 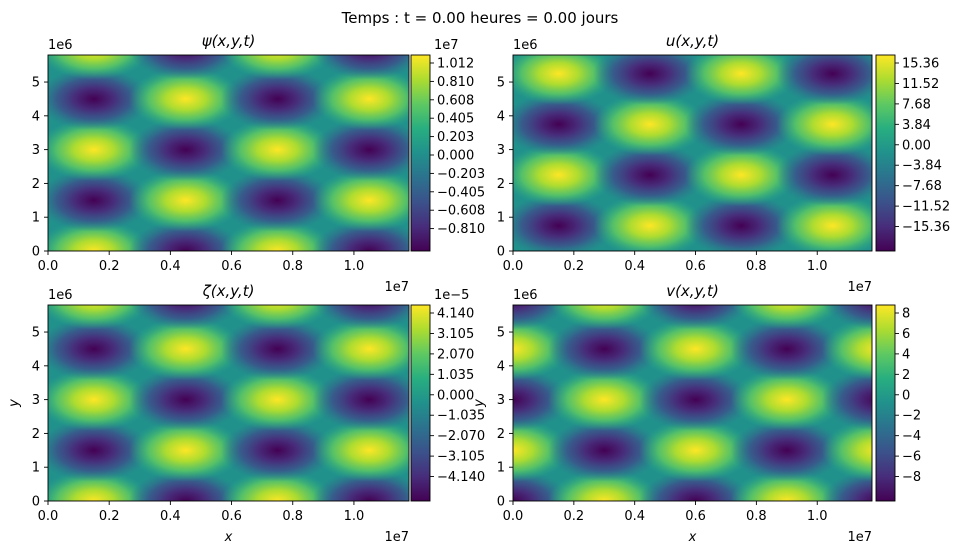 What do you see at coordinates (455, 82) in the screenshot?
I see `colorbar-tick-label: 0.810` at bounding box center [455, 82].